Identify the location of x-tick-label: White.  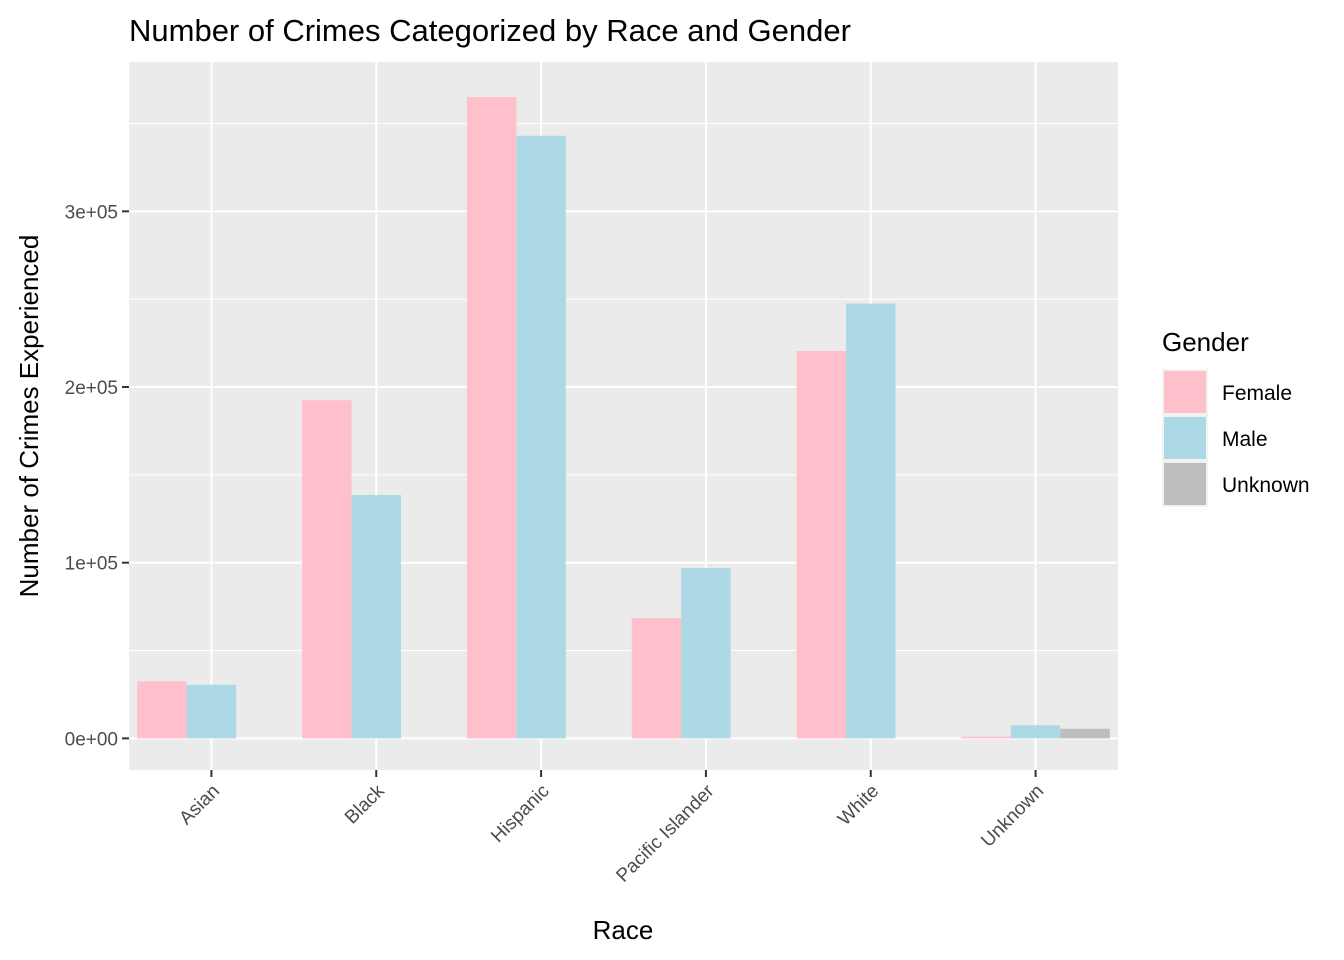
(858, 805).